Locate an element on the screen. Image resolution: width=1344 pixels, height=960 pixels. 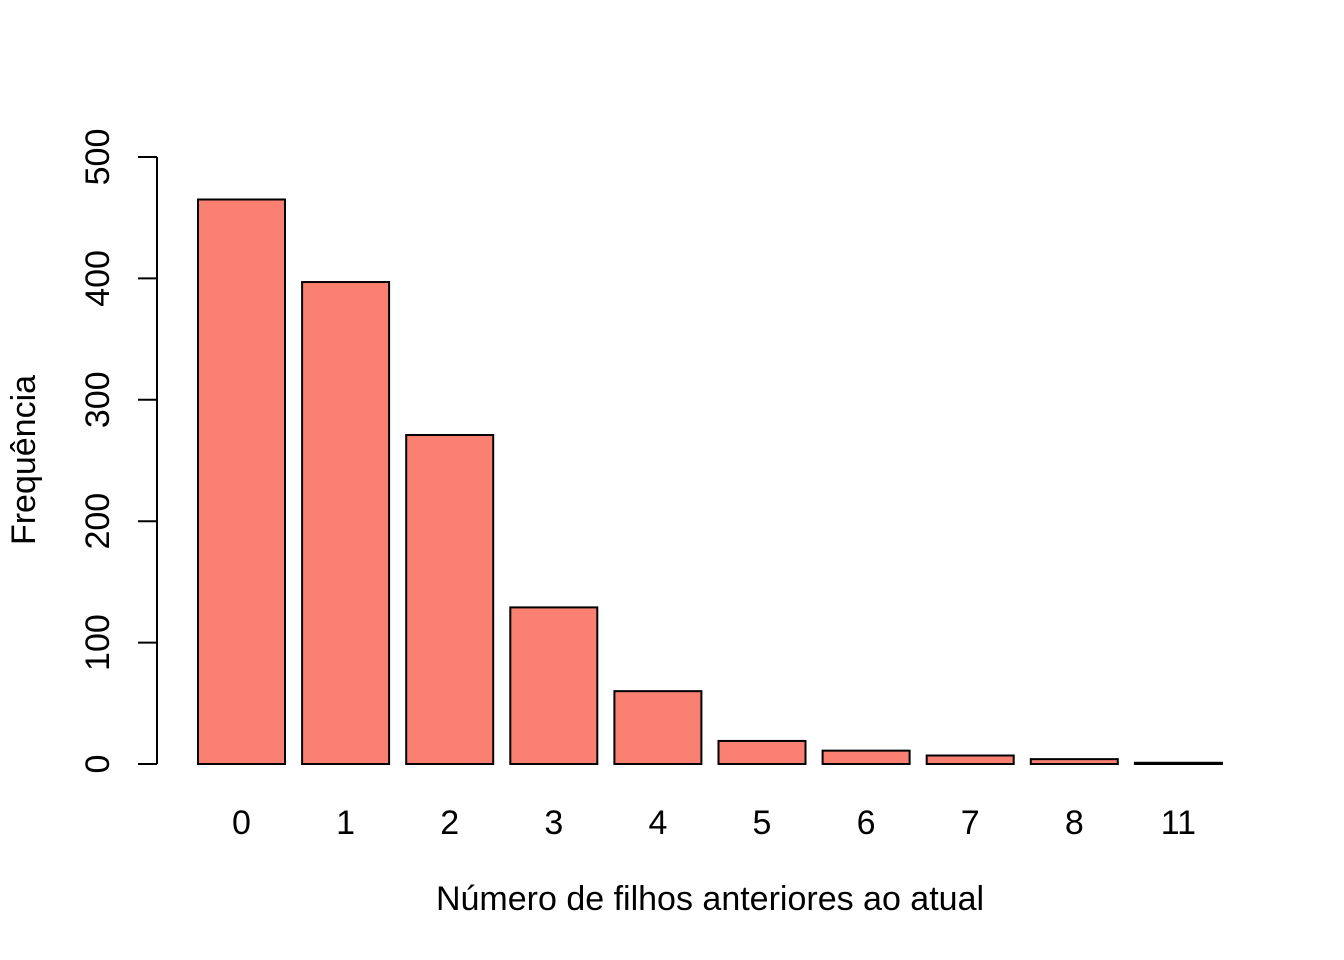
y-tick-label-500: 500 is located at coordinates (98, 157).